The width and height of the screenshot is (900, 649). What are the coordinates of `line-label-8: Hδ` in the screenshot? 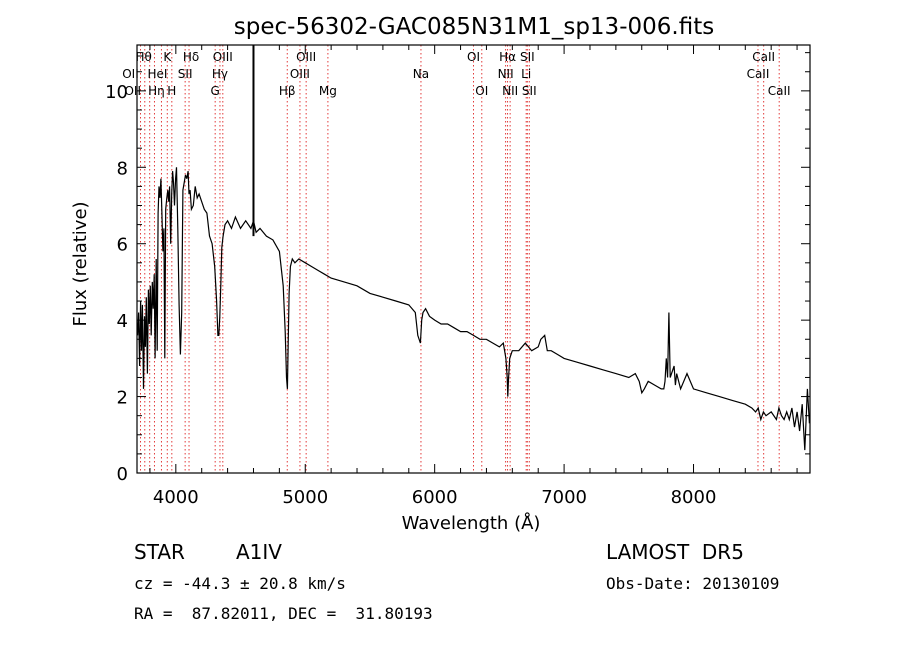 It's located at (191, 57).